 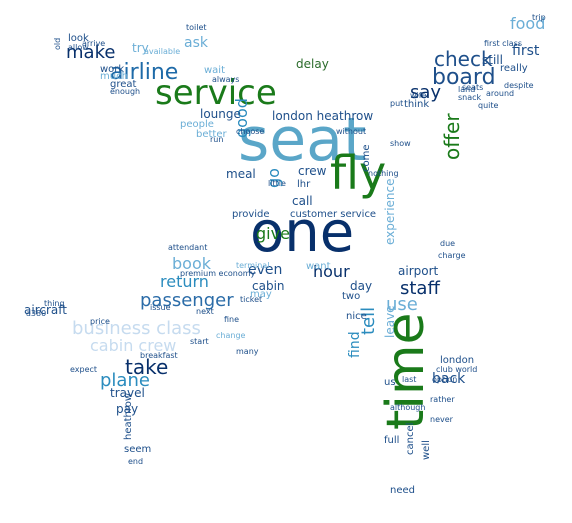 What do you see at coordinates (331, 271) in the screenshot?
I see `word-hour: hour` at bounding box center [331, 271].